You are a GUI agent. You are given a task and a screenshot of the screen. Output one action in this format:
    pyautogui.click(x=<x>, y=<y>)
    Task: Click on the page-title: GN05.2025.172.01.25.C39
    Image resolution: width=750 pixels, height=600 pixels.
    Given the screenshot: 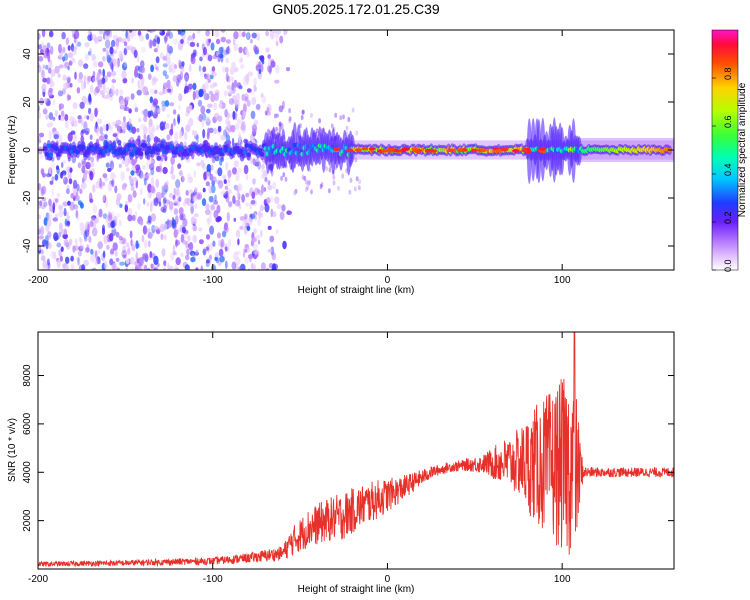 What is the action you would take?
    pyautogui.click(x=356, y=9)
    